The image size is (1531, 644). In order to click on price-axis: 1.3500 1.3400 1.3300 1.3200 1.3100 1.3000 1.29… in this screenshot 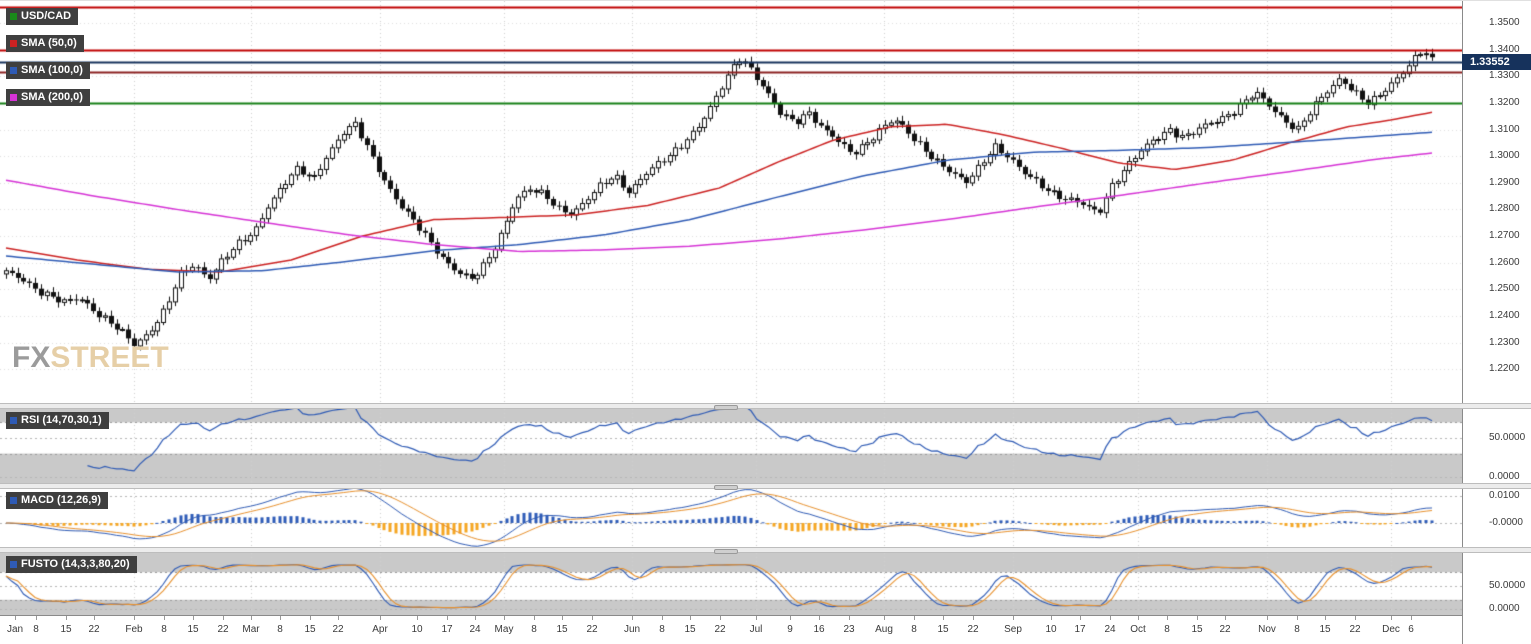, I will do `click(1496, 322)`.